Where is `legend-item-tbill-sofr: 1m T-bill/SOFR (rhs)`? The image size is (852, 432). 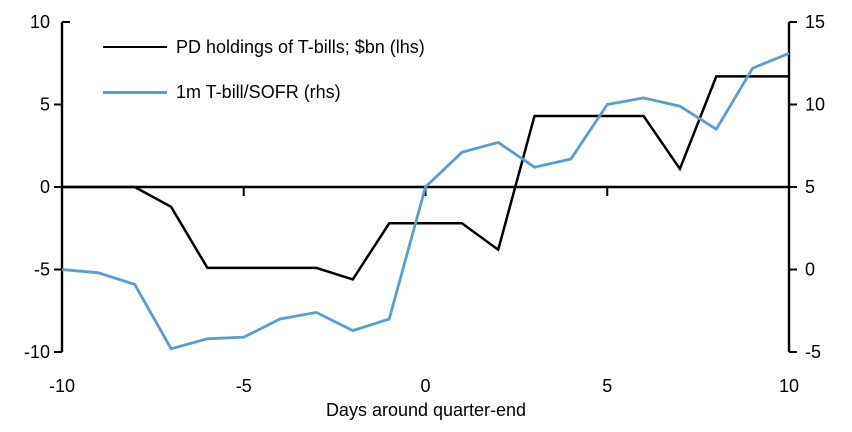 legend-item-tbill-sofr: 1m T-bill/SOFR (rhs) is located at coordinates (264, 92).